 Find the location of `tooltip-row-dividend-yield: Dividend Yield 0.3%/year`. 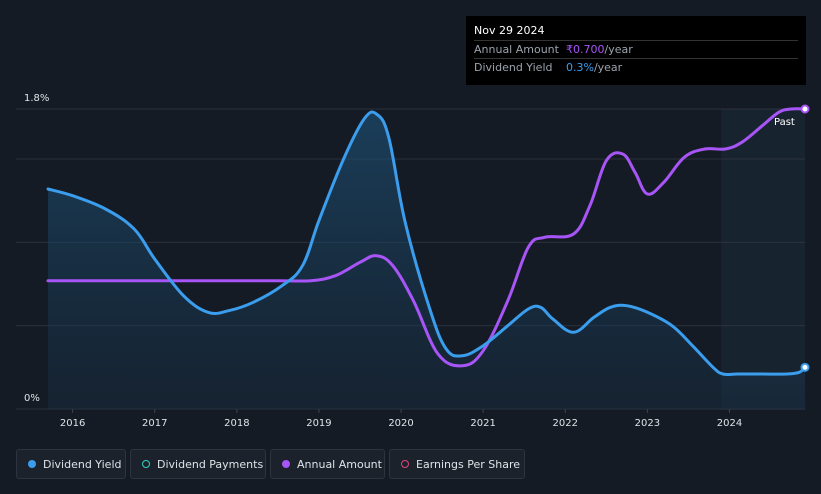

tooltip-row-dividend-yield: Dividend Yield 0.3%/year is located at coordinates (636, 67).